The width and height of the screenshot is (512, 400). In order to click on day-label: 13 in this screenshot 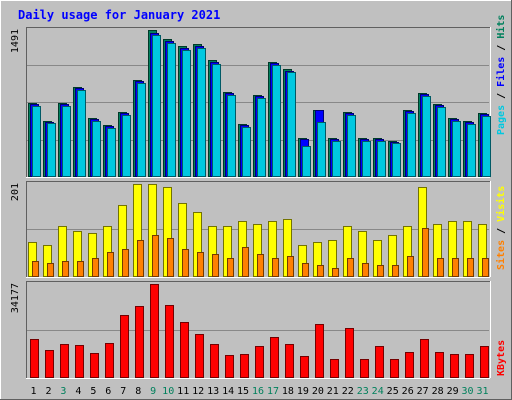, I will do `click(213, 391)`.